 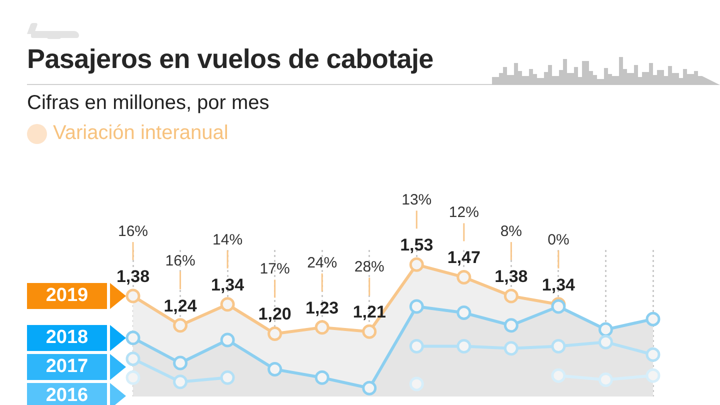 What do you see at coordinates (227, 239) in the screenshot?
I see `text: 14%` at bounding box center [227, 239].